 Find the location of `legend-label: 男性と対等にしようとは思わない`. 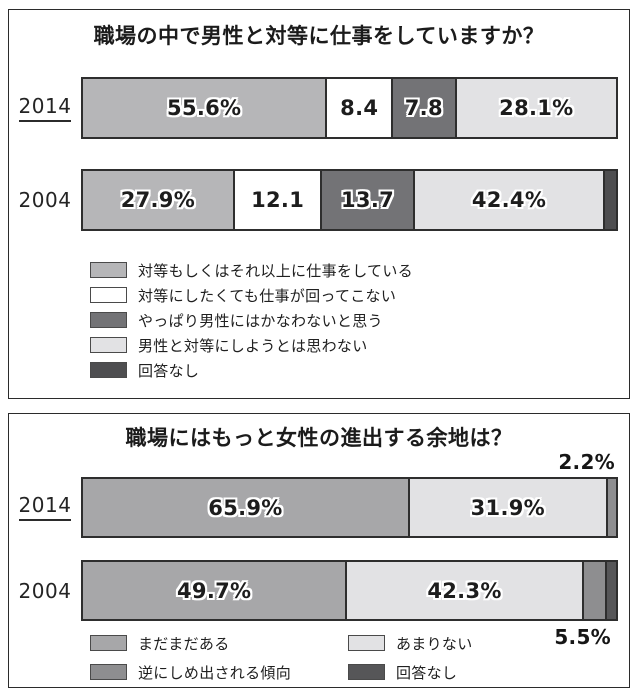

legend-label: 男性と対等にしようとは思わない is located at coordinates (253, 345).